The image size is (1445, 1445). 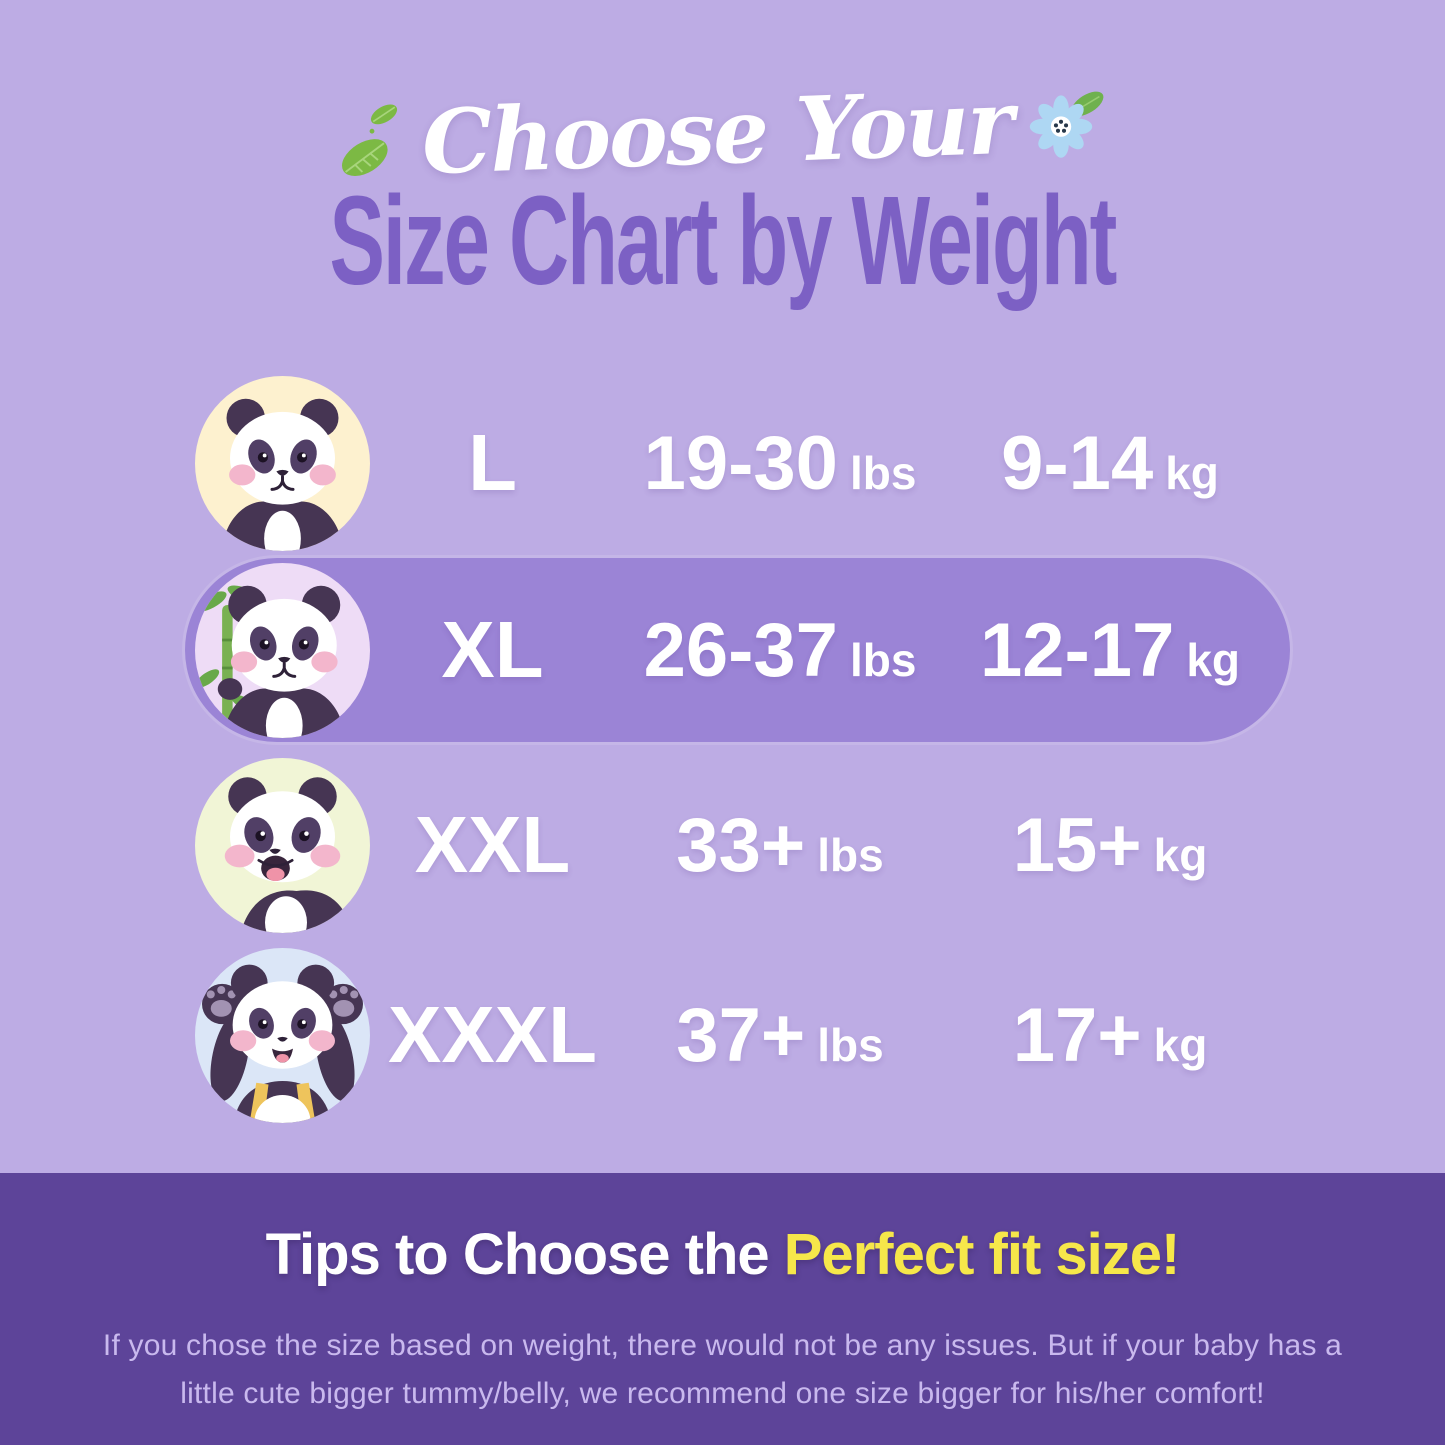 What do you see at coordinates (282, 845) in the screenshot?
I see `laughing-panda-icon` at bounding box center [282, 845].